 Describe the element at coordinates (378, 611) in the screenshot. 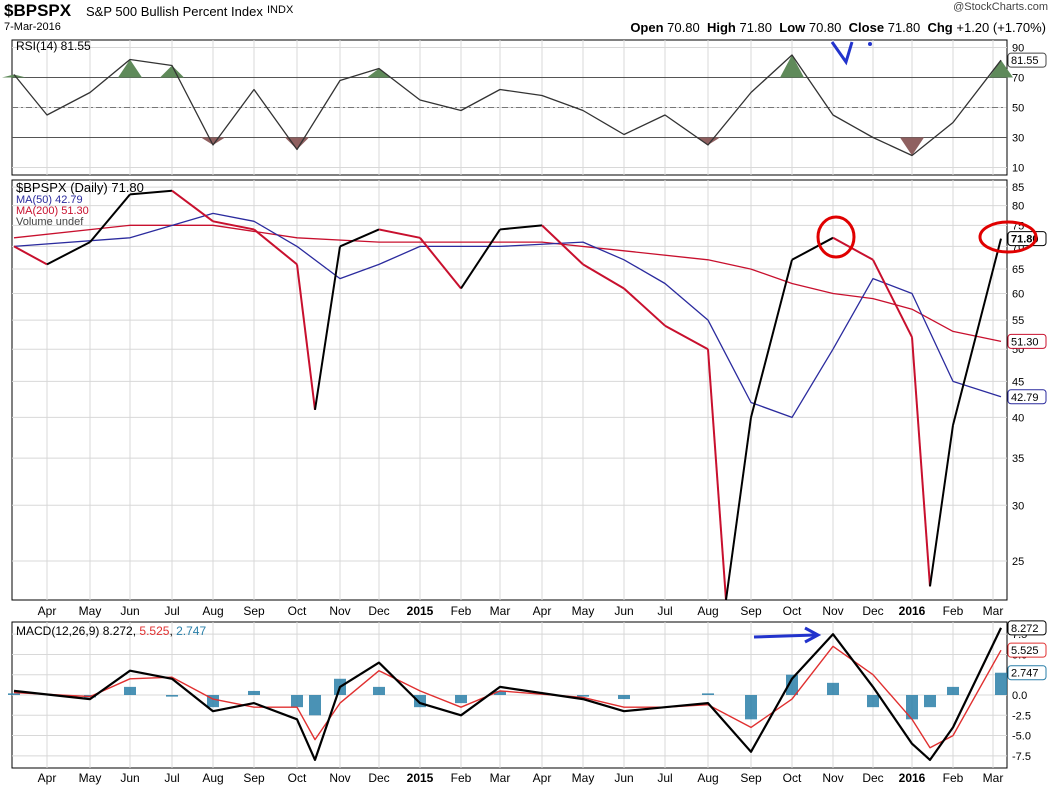

I see `x-axis-top-label-8: Dec` at that location.